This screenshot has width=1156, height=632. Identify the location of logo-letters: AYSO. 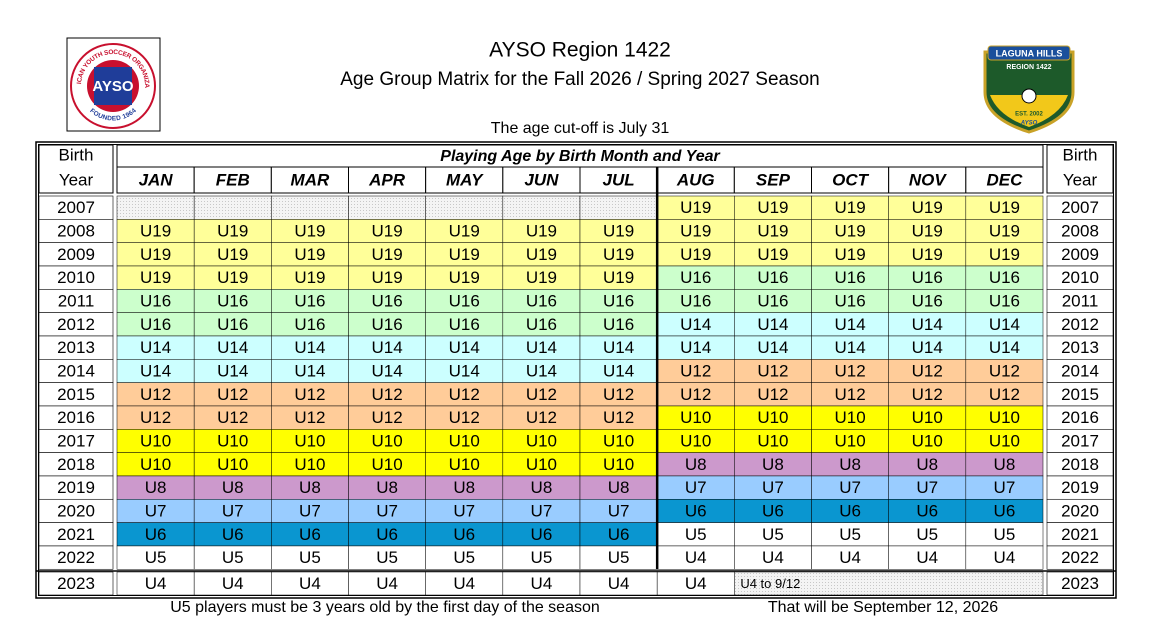
(112, 86).